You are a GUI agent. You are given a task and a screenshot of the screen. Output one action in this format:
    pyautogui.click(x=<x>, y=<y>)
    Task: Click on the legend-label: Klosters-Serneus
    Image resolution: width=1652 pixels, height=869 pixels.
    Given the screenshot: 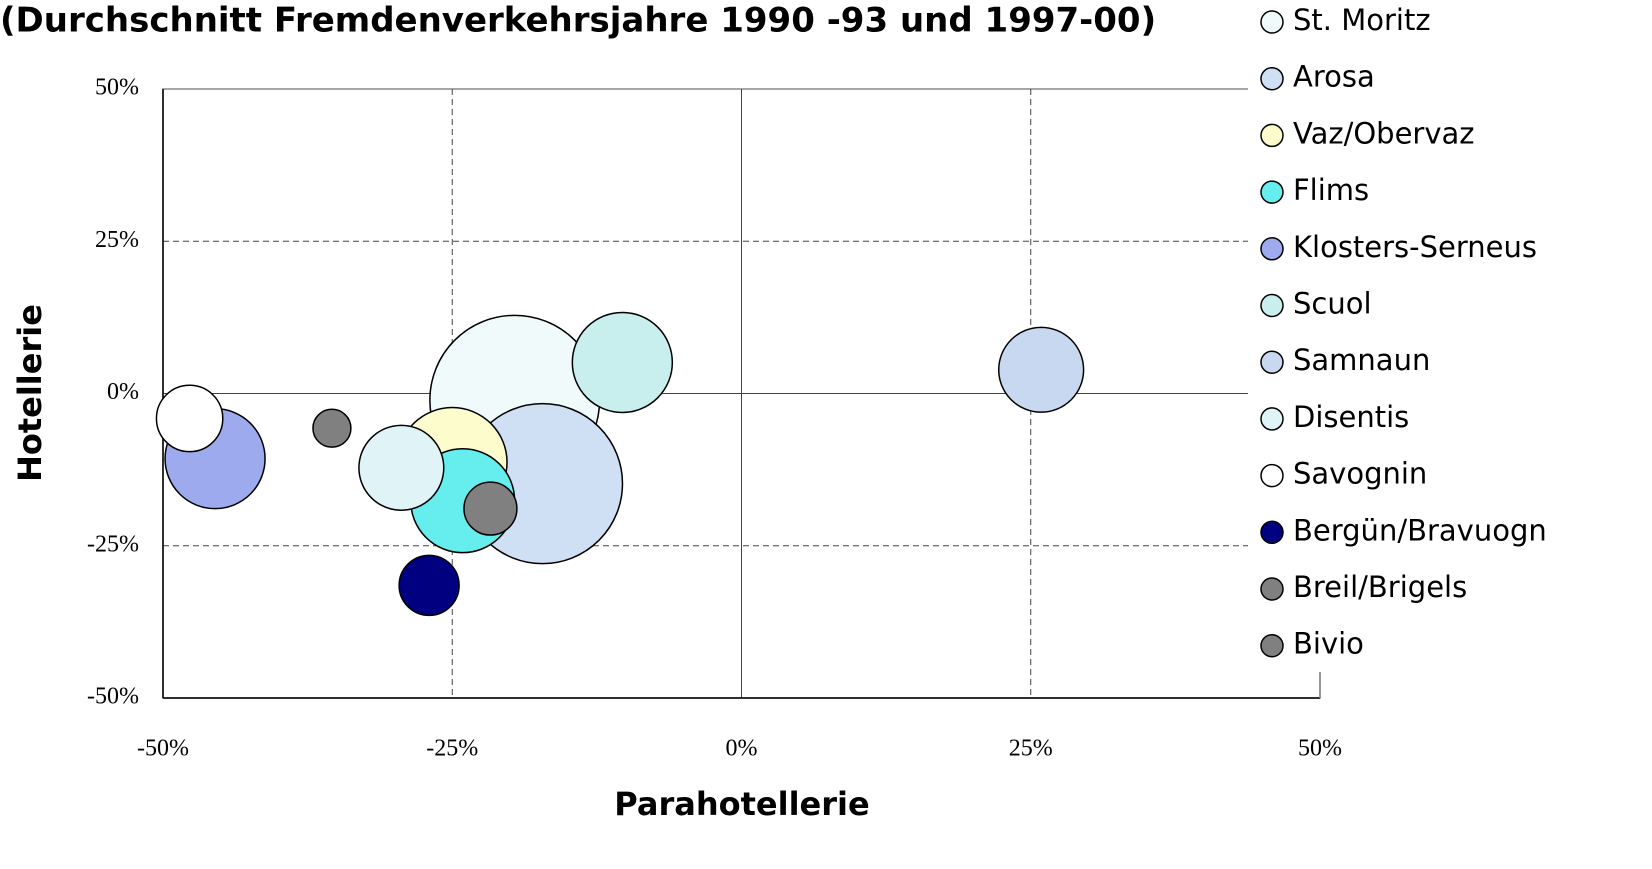 What is the action you would take?
    pyautogui.click(x=1415, y=247)
    